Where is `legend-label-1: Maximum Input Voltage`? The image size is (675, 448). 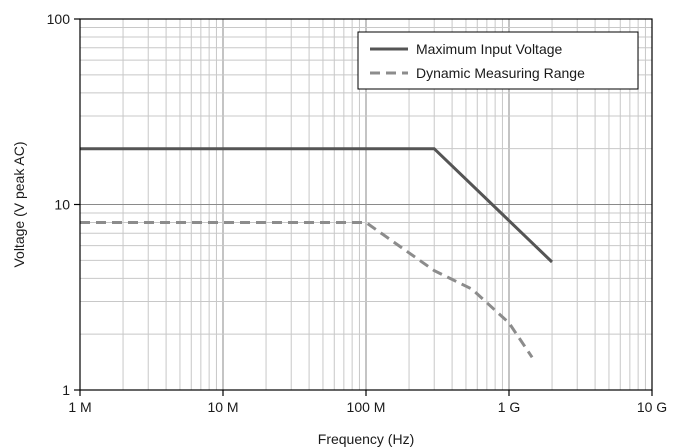 legend-label-1: Maximum Input Voltage is located at coordinates (489, 49).